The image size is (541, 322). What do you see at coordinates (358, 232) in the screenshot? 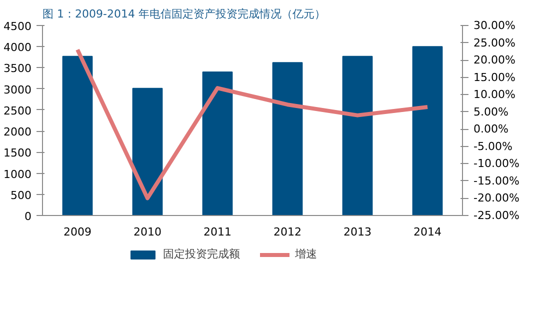
I see `x-tick-label: 2013` at bounding box center [358, 232].